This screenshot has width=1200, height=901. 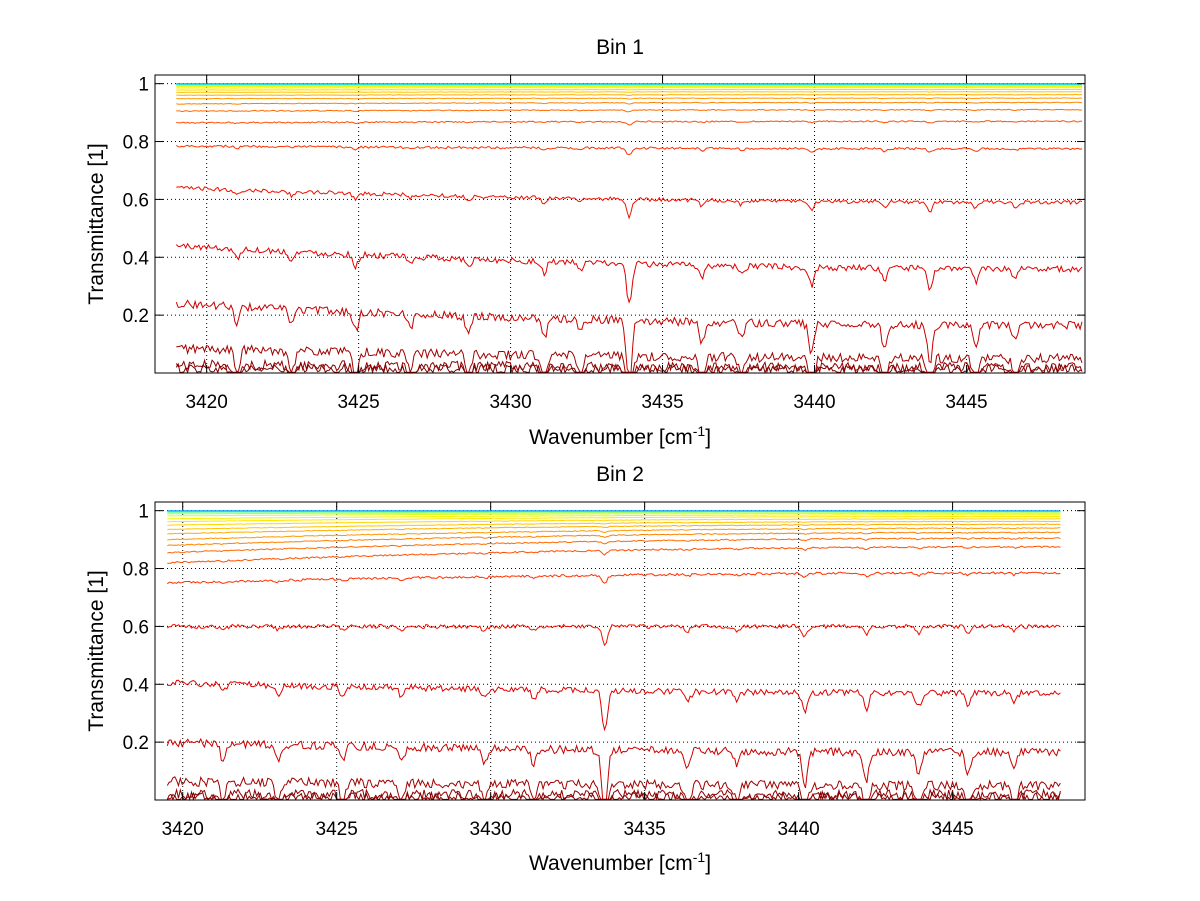 What do you see at coordinates (620, 474) in the screenshot?
I see `chart-title: Bin 2` at bounding box center [620, 474].